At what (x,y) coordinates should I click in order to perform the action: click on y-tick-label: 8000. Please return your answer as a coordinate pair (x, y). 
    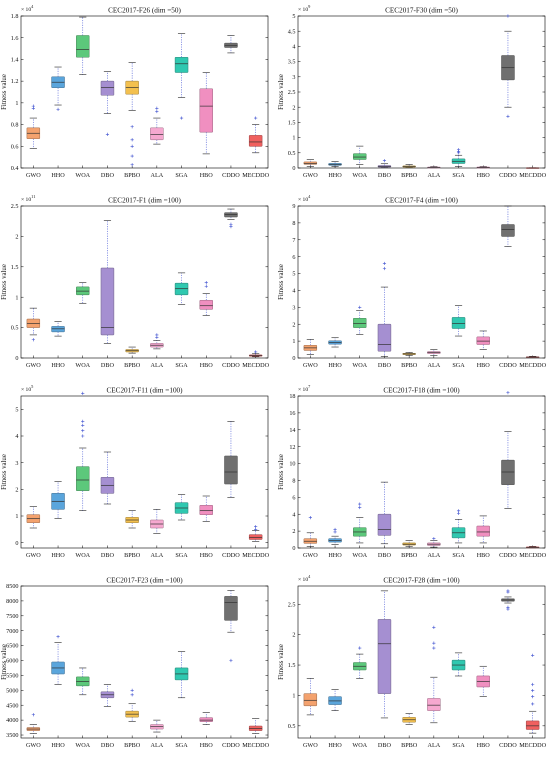
    Looking at the image, I should click on (12, 601).